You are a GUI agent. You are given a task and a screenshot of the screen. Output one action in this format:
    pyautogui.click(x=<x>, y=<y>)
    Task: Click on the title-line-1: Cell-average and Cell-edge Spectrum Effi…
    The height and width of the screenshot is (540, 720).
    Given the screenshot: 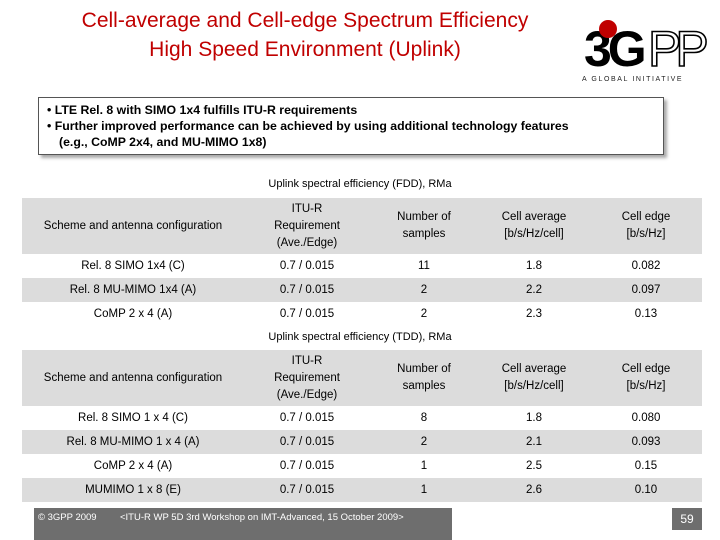 What is the action you would take?
    pyautogui.click(x=305, y=20)
    